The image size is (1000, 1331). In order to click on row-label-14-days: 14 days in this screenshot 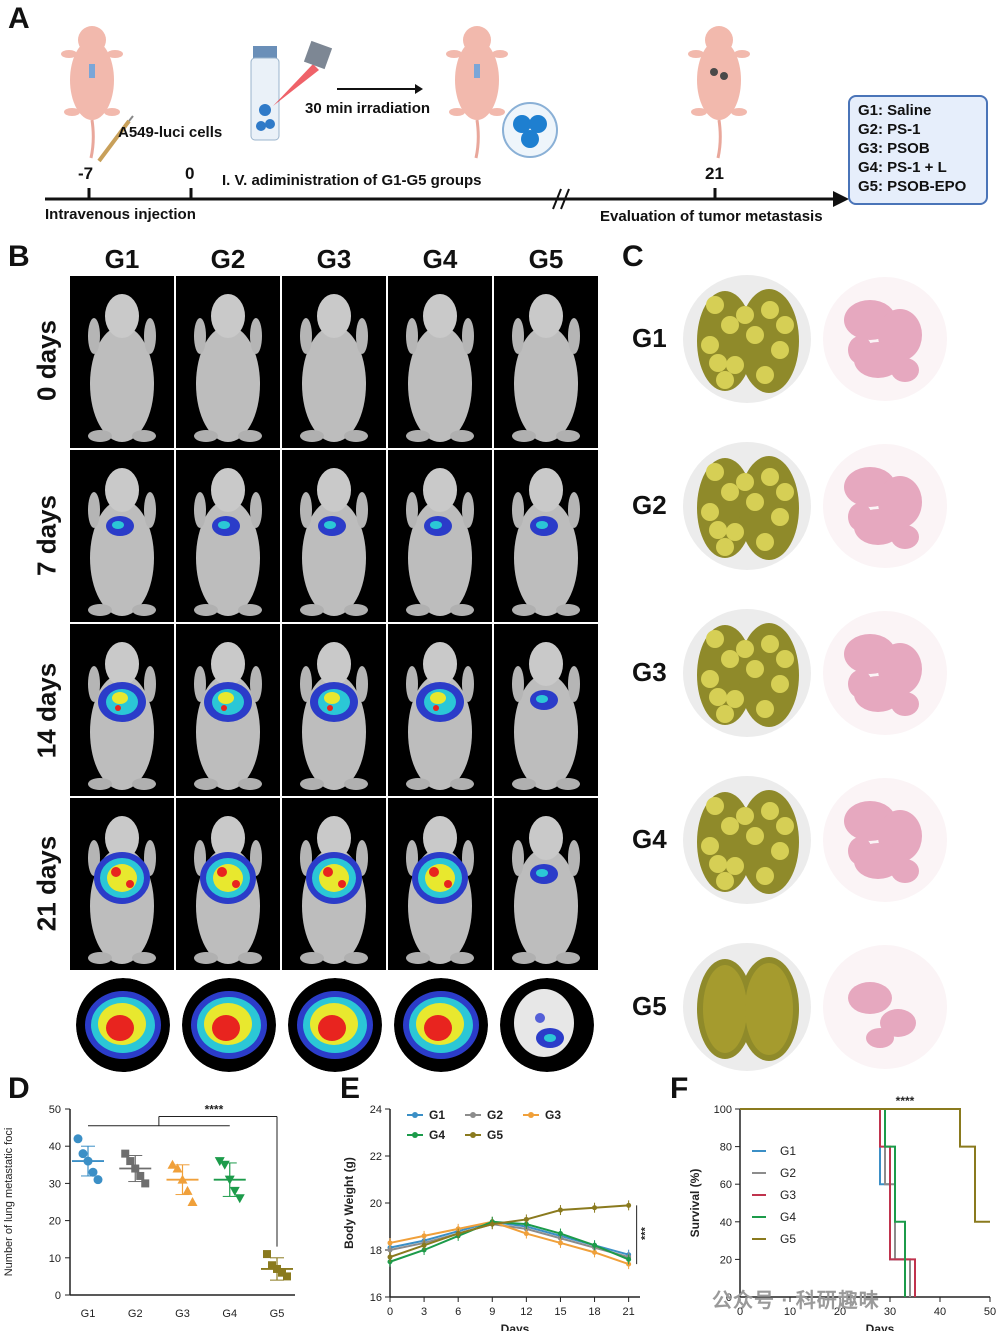, I will do `click(46, 710)`.